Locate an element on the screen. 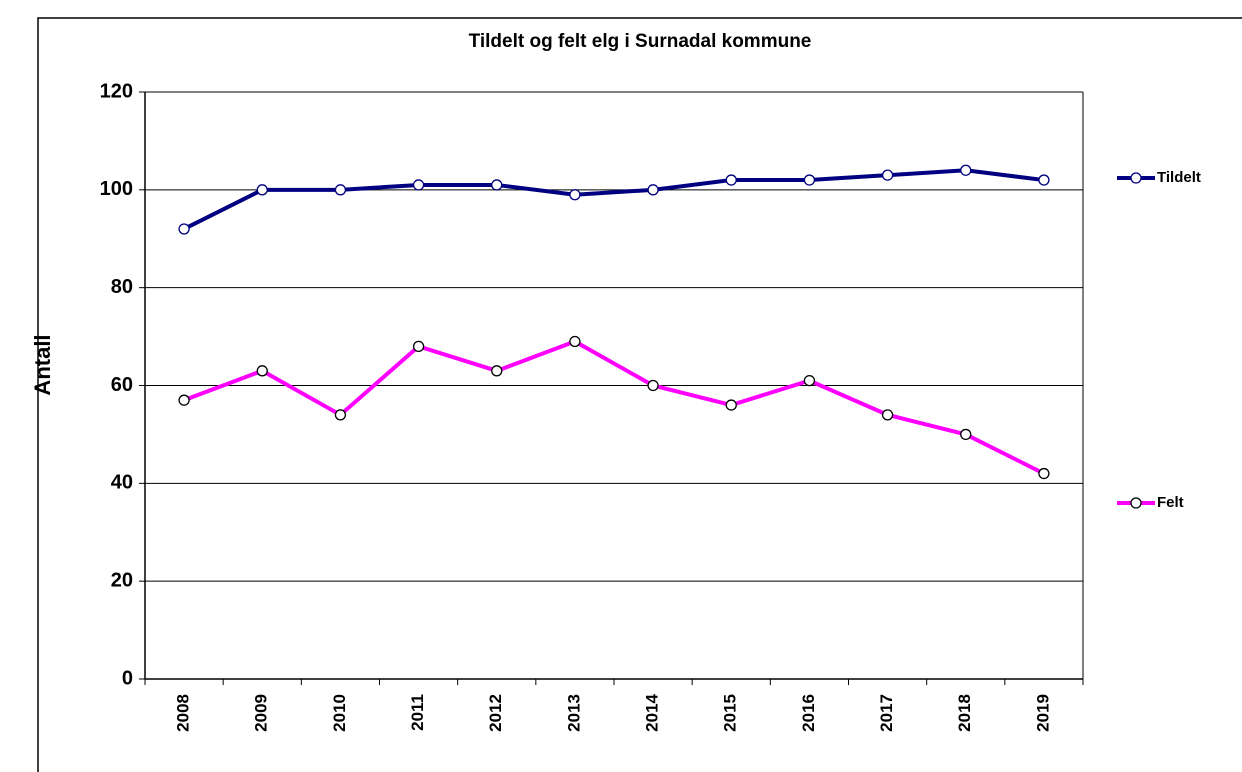  x-tick-label: 2018 is located at coordinates (964, 713).